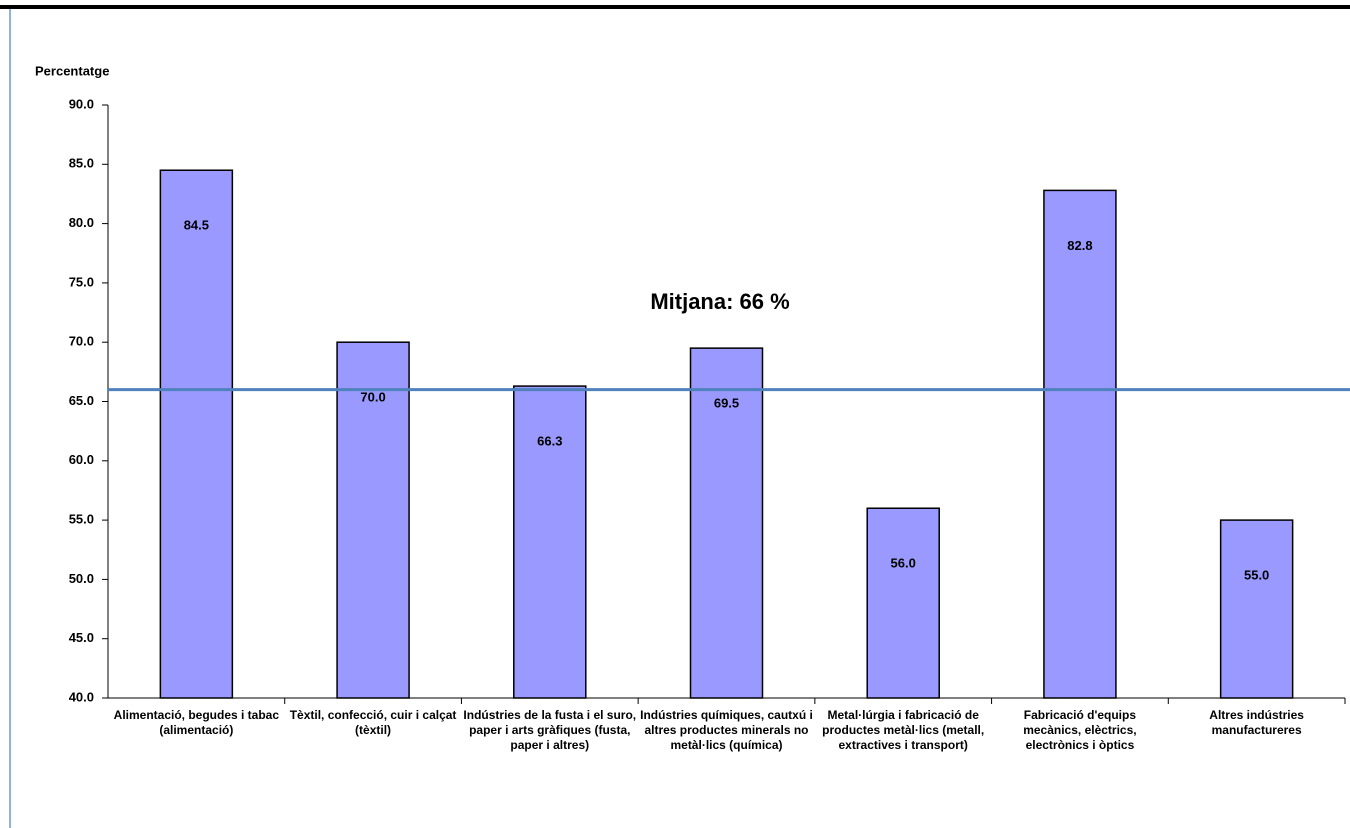  What do you see at coordinates (1079, 245) in the screenshot?
I see `value-label: 82.8` at bounding box center [1079, 245].